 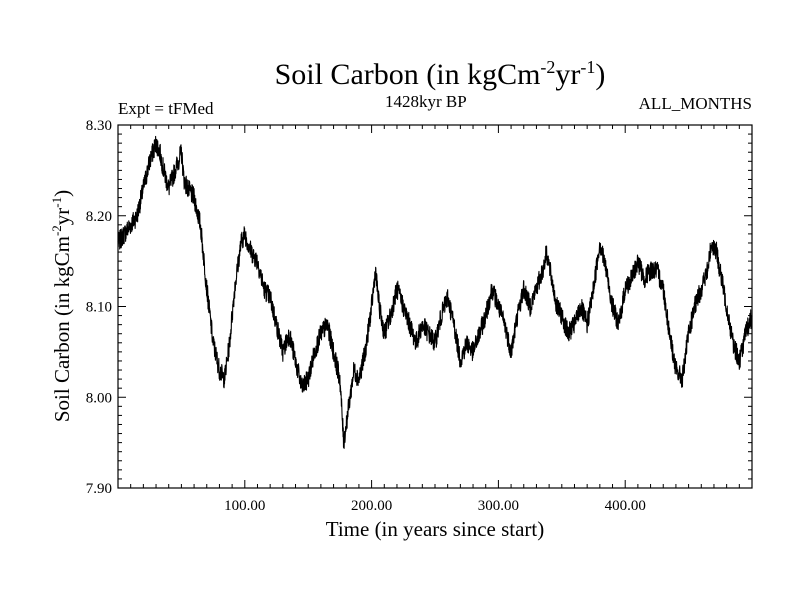 I want to click on y-tick-label: 7.90, so click(x=99, y=489).